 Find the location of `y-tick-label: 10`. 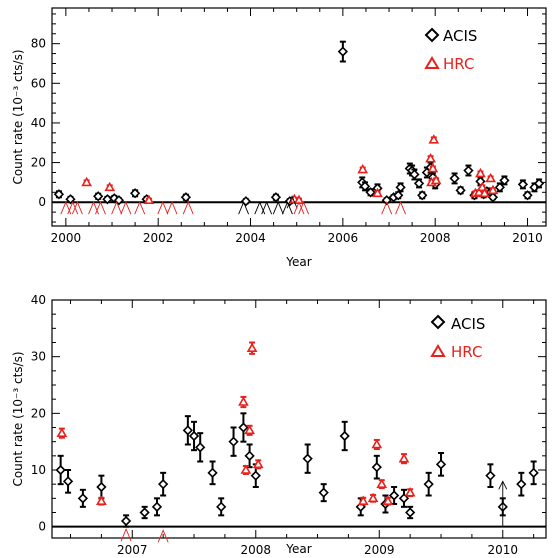

y-tick-label: 10 is located at coordinates (38, 470).